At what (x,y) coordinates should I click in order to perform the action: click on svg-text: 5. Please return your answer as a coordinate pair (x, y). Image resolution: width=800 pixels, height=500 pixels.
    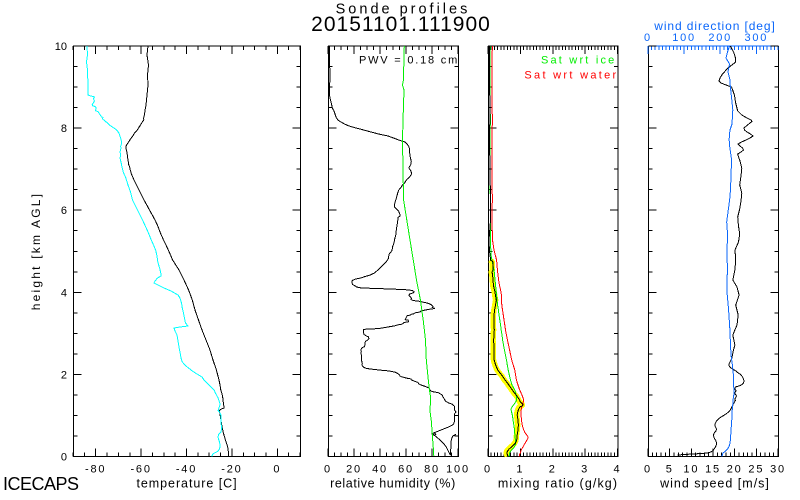
    Looking at the image, I should click on (670, 470).